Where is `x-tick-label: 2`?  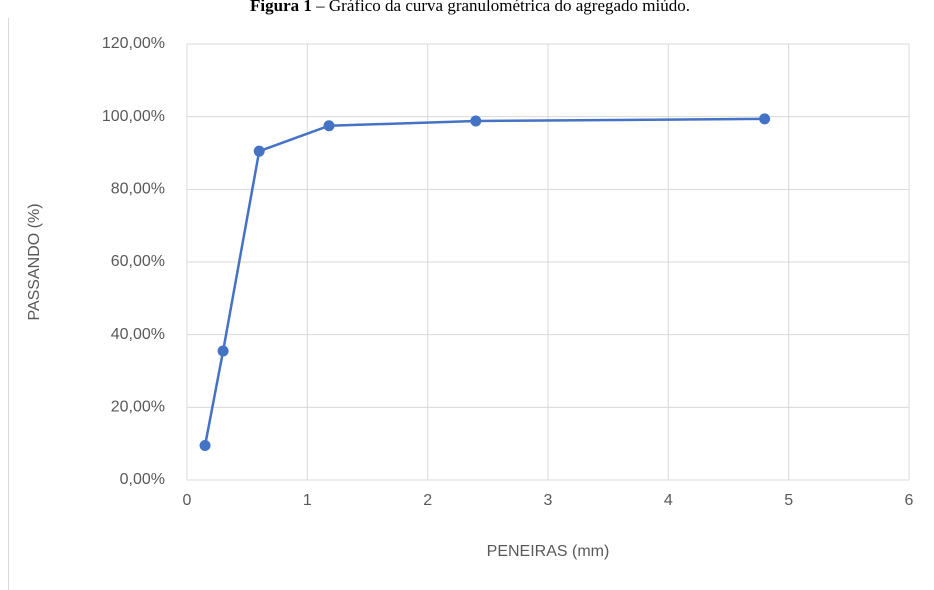 x-tick-label: 2 is located at coordinates (427, 500).